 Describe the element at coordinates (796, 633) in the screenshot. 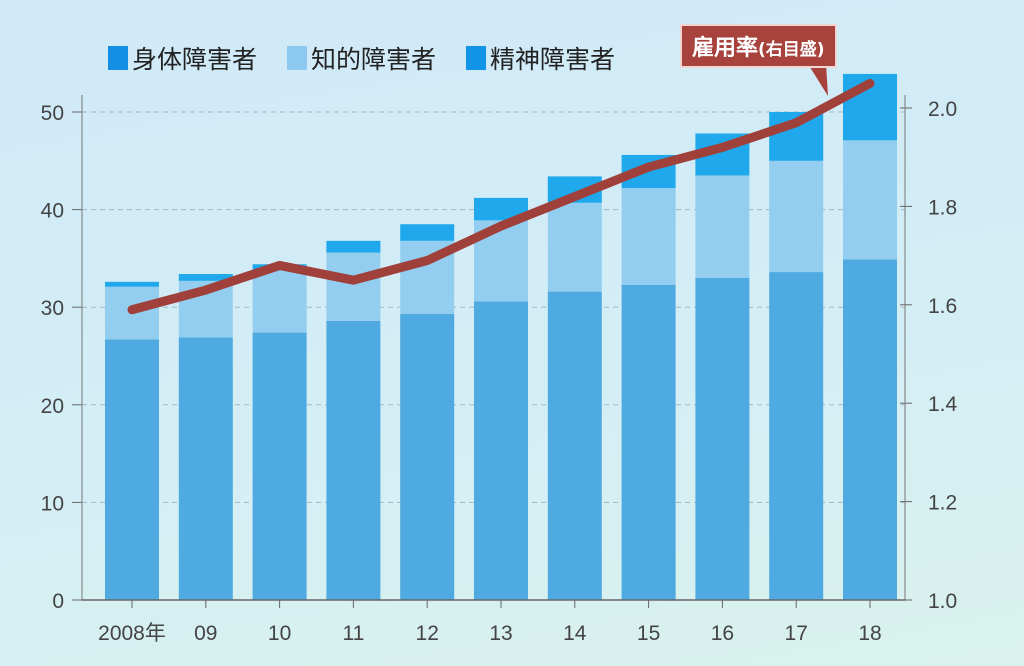

I see `x-tick-label: 17` at that location.